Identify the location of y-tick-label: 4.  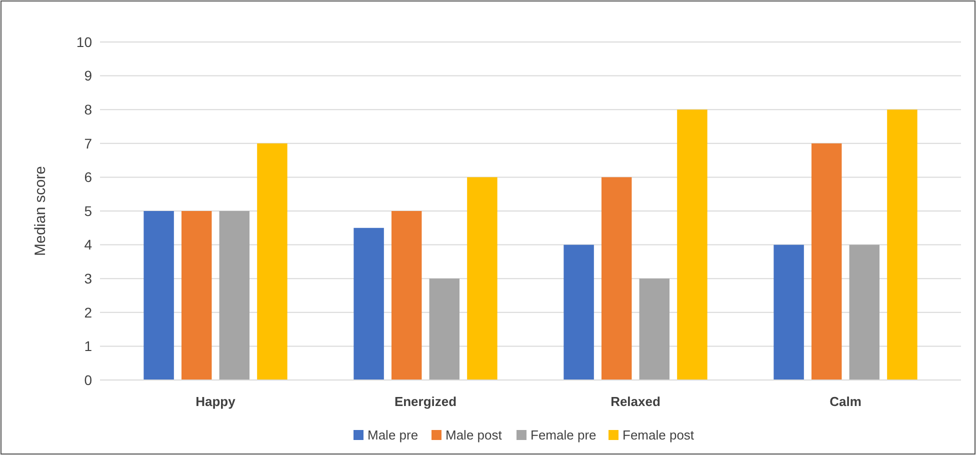
(88, 244).